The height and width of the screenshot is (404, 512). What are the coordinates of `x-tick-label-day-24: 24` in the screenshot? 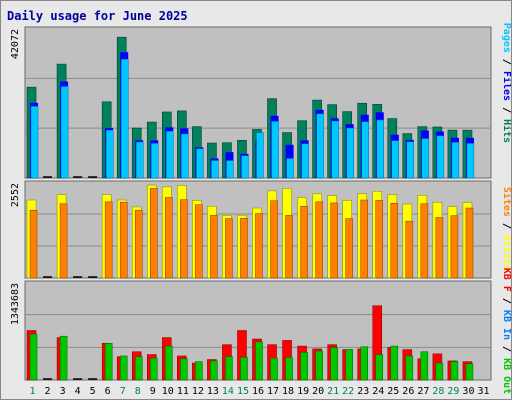 It's located at (378, 391).